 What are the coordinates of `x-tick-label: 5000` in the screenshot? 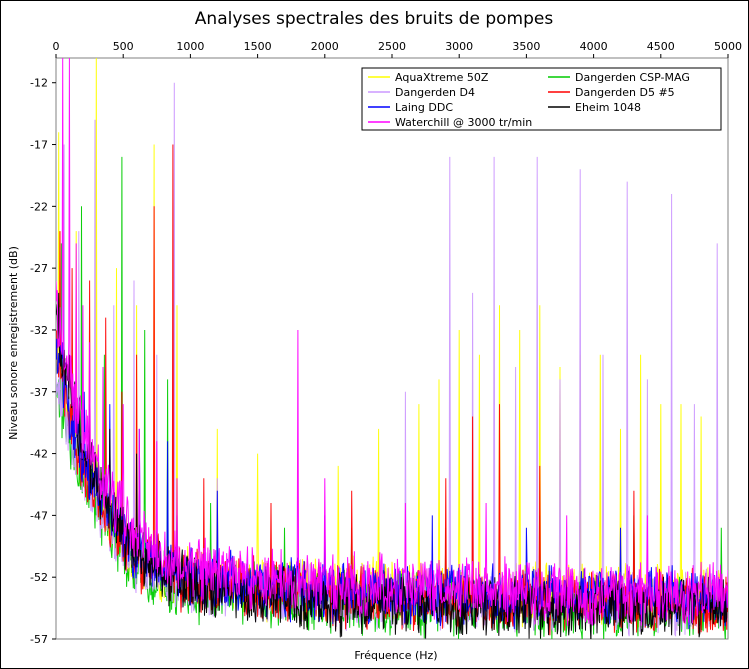 It's located at (728, 46).